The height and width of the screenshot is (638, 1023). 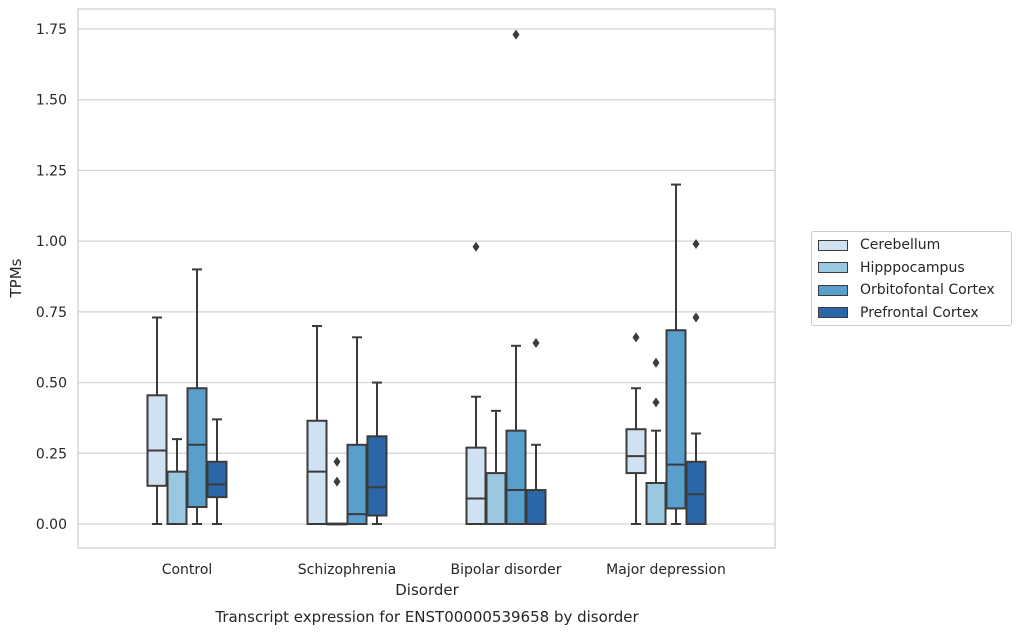 I want to click on y-tick-label: 1.50, so click(x=51, y=101).